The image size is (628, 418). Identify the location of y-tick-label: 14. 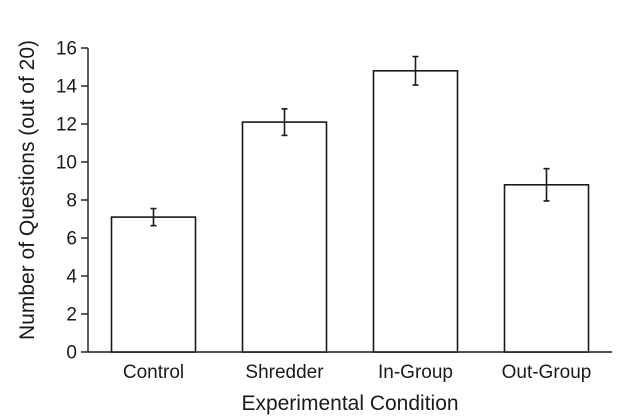
(67, 87).